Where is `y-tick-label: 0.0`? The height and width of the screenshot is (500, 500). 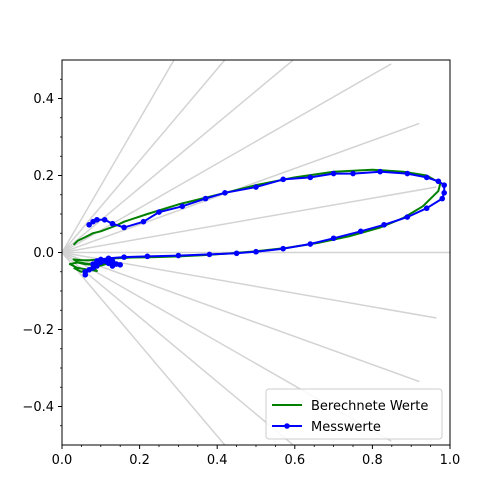
y-tick-label: 0.0 is located at coordinates (43, 253).